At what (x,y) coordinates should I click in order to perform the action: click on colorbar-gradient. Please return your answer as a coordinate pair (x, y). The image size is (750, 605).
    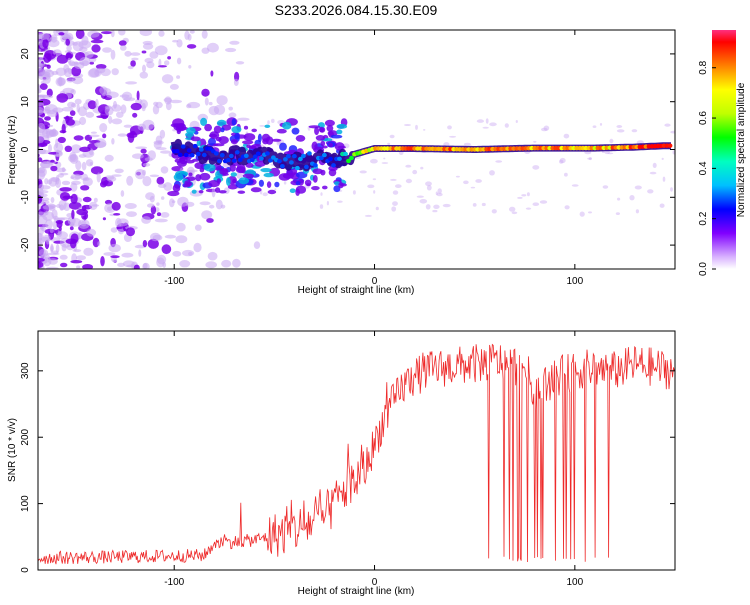
    Looking at the image, I should click on (724, 149).